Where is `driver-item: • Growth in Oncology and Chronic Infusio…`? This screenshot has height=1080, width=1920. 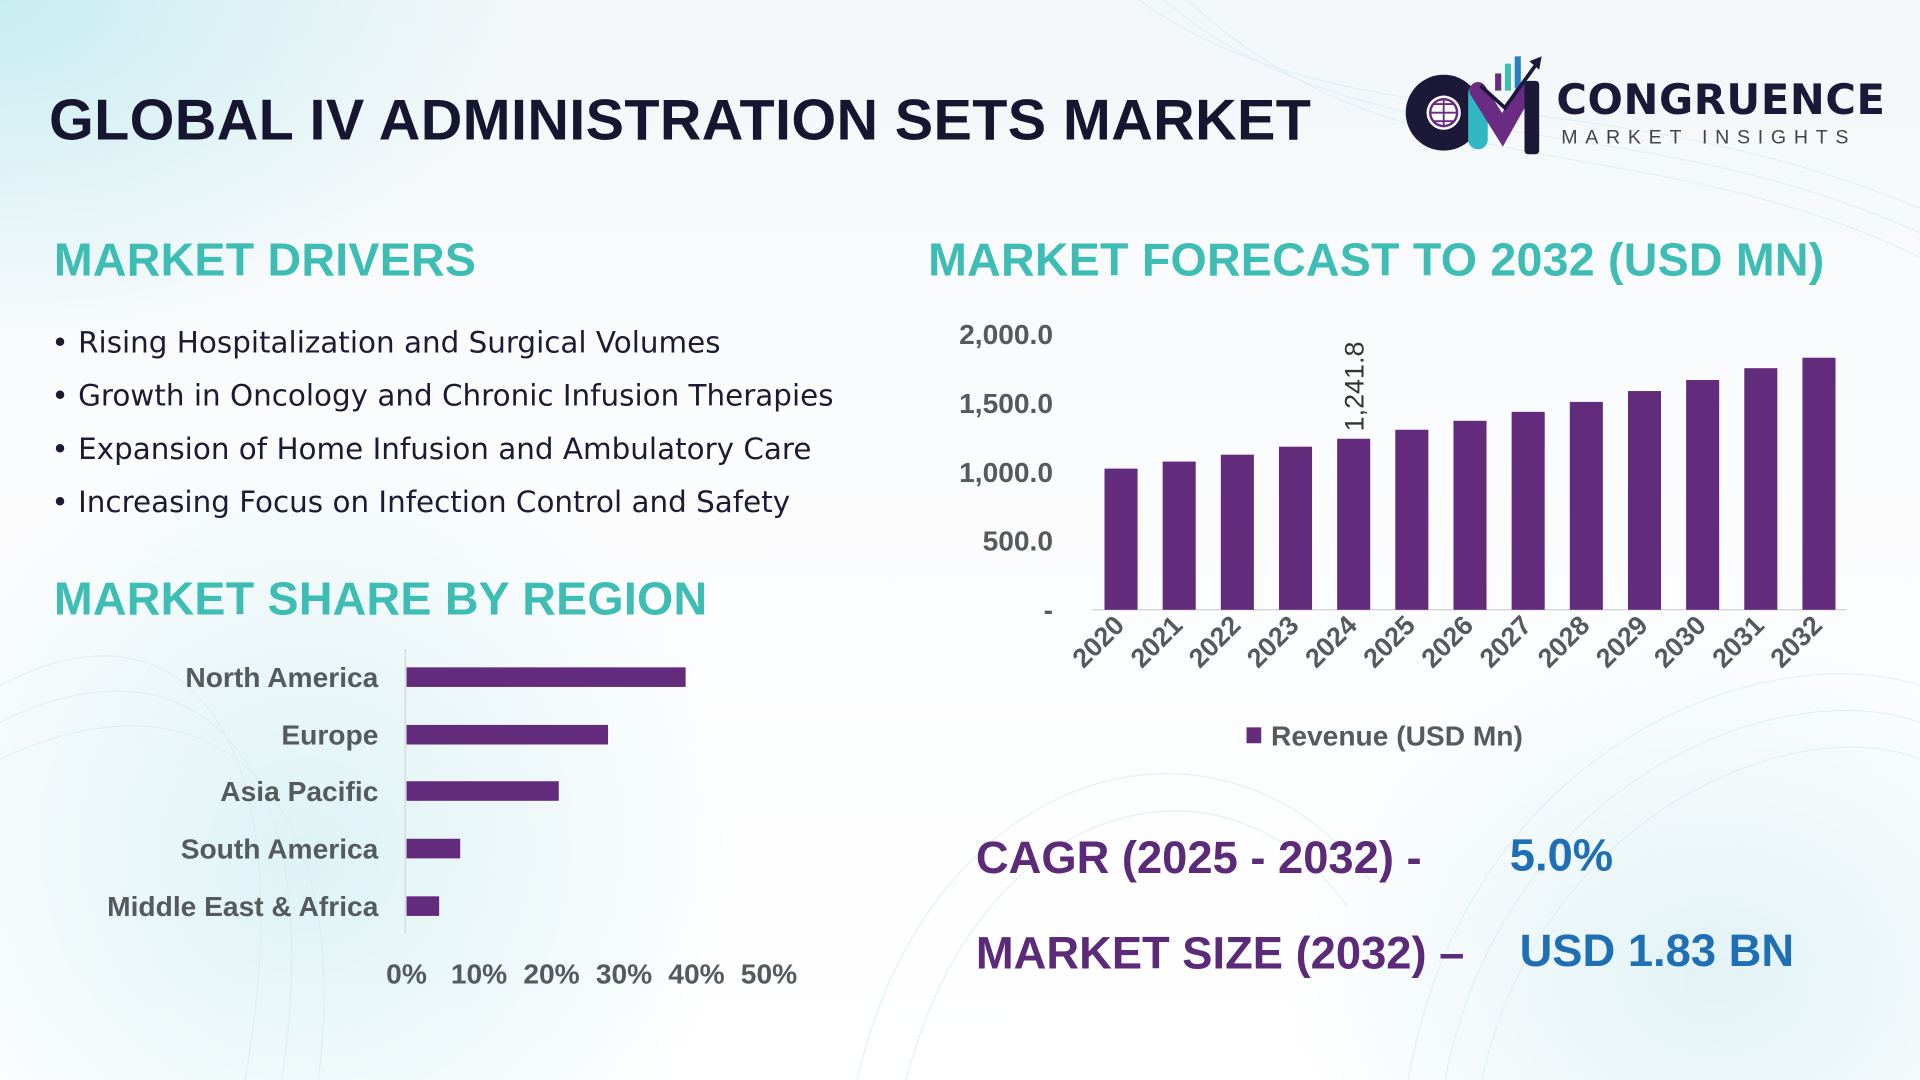
driver-item: • Growth in Oncology and Chronic Infusio… is located at coordinates (442, 395).